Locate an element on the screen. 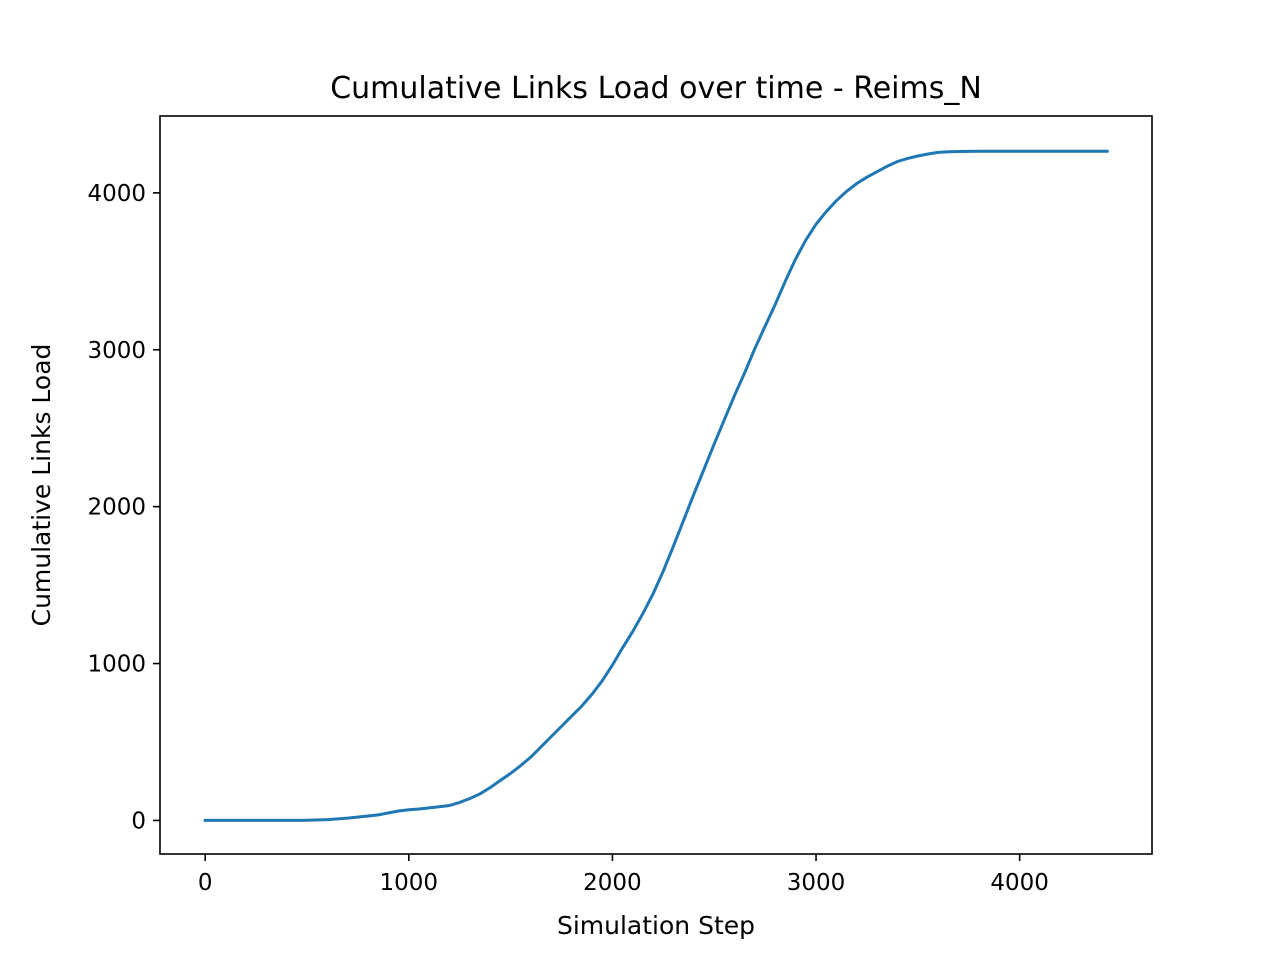 The image size is (1280, 960). x-tick-label: 1000 is located at coordinates (409, 883).